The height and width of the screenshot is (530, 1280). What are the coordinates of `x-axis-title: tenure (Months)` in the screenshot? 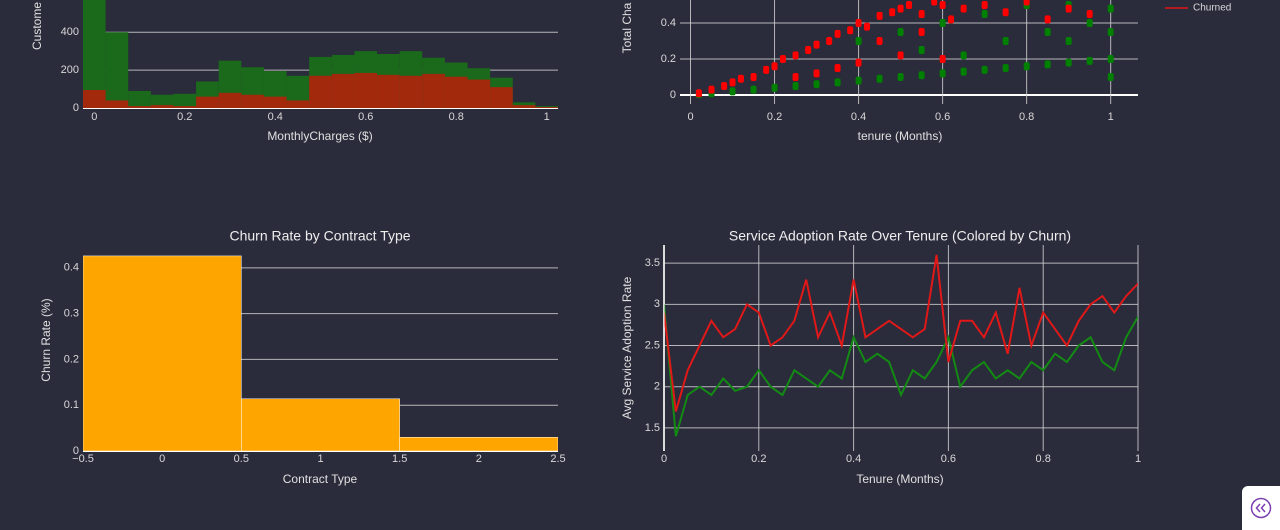 It's located at (900, 136).